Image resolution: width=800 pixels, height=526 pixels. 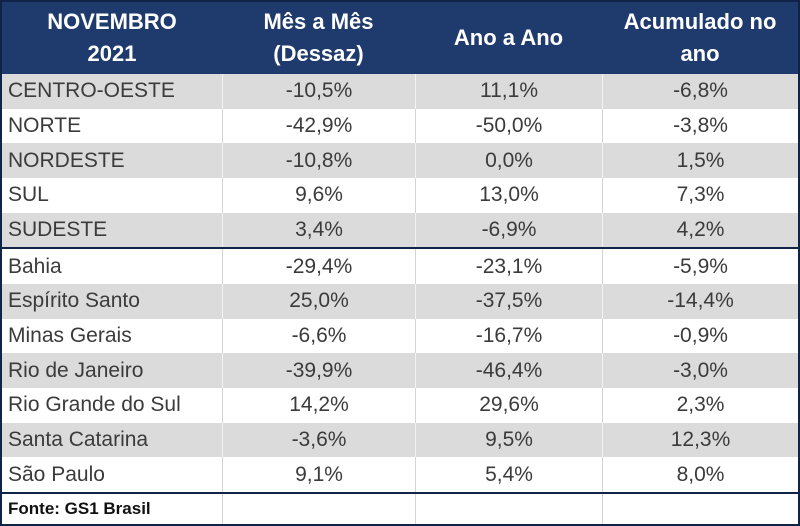 What do you see at coordinates (318, 440) in the screenshot?
I see `mom-value-cell: -3,6%` at bounding box center [318, 440].